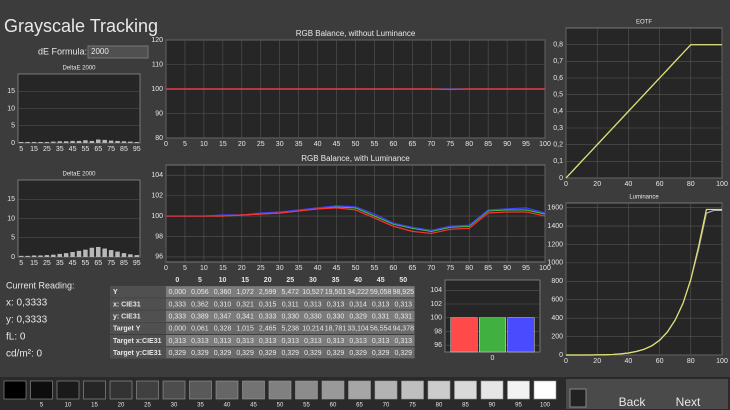 The image size is (730, 410). Describe the element at coordinates (223, 280) in the screenshot. I see `column-header: 10` at that location.